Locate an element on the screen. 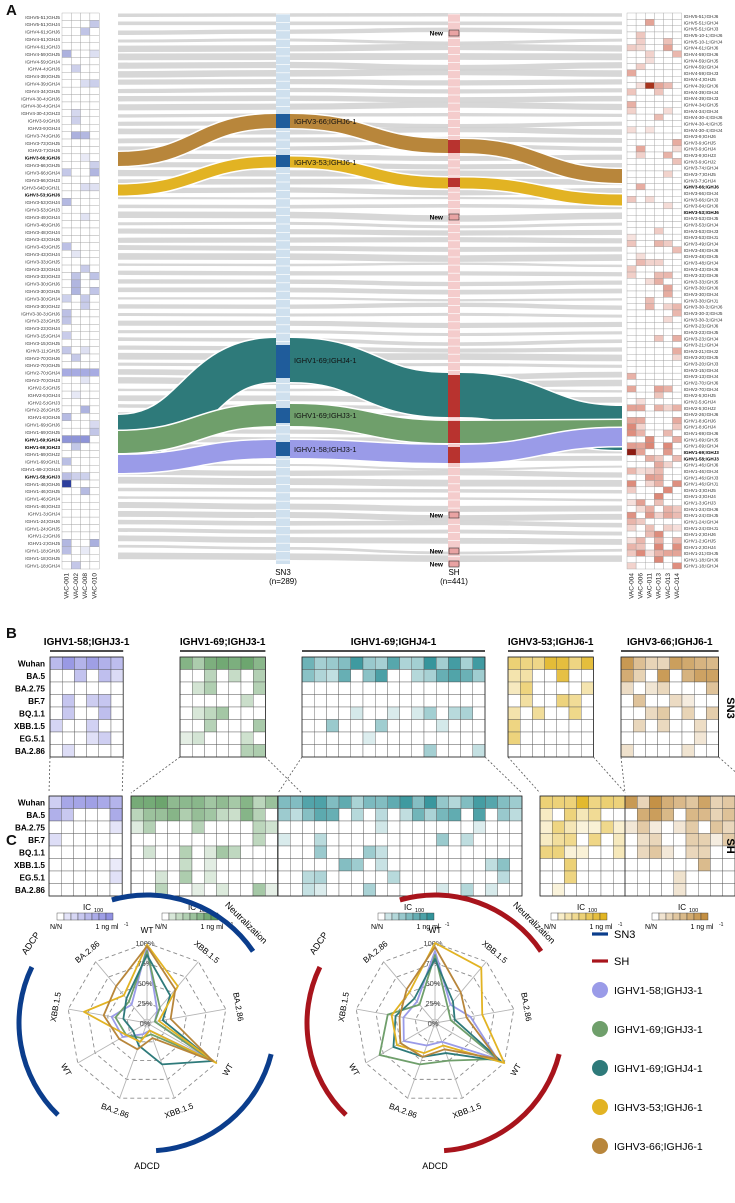 This screenshot has width=735, height=1203. sankey-flow-label: IGHV1-69;IGHJ3-1 is located at coordinates (325, 415).